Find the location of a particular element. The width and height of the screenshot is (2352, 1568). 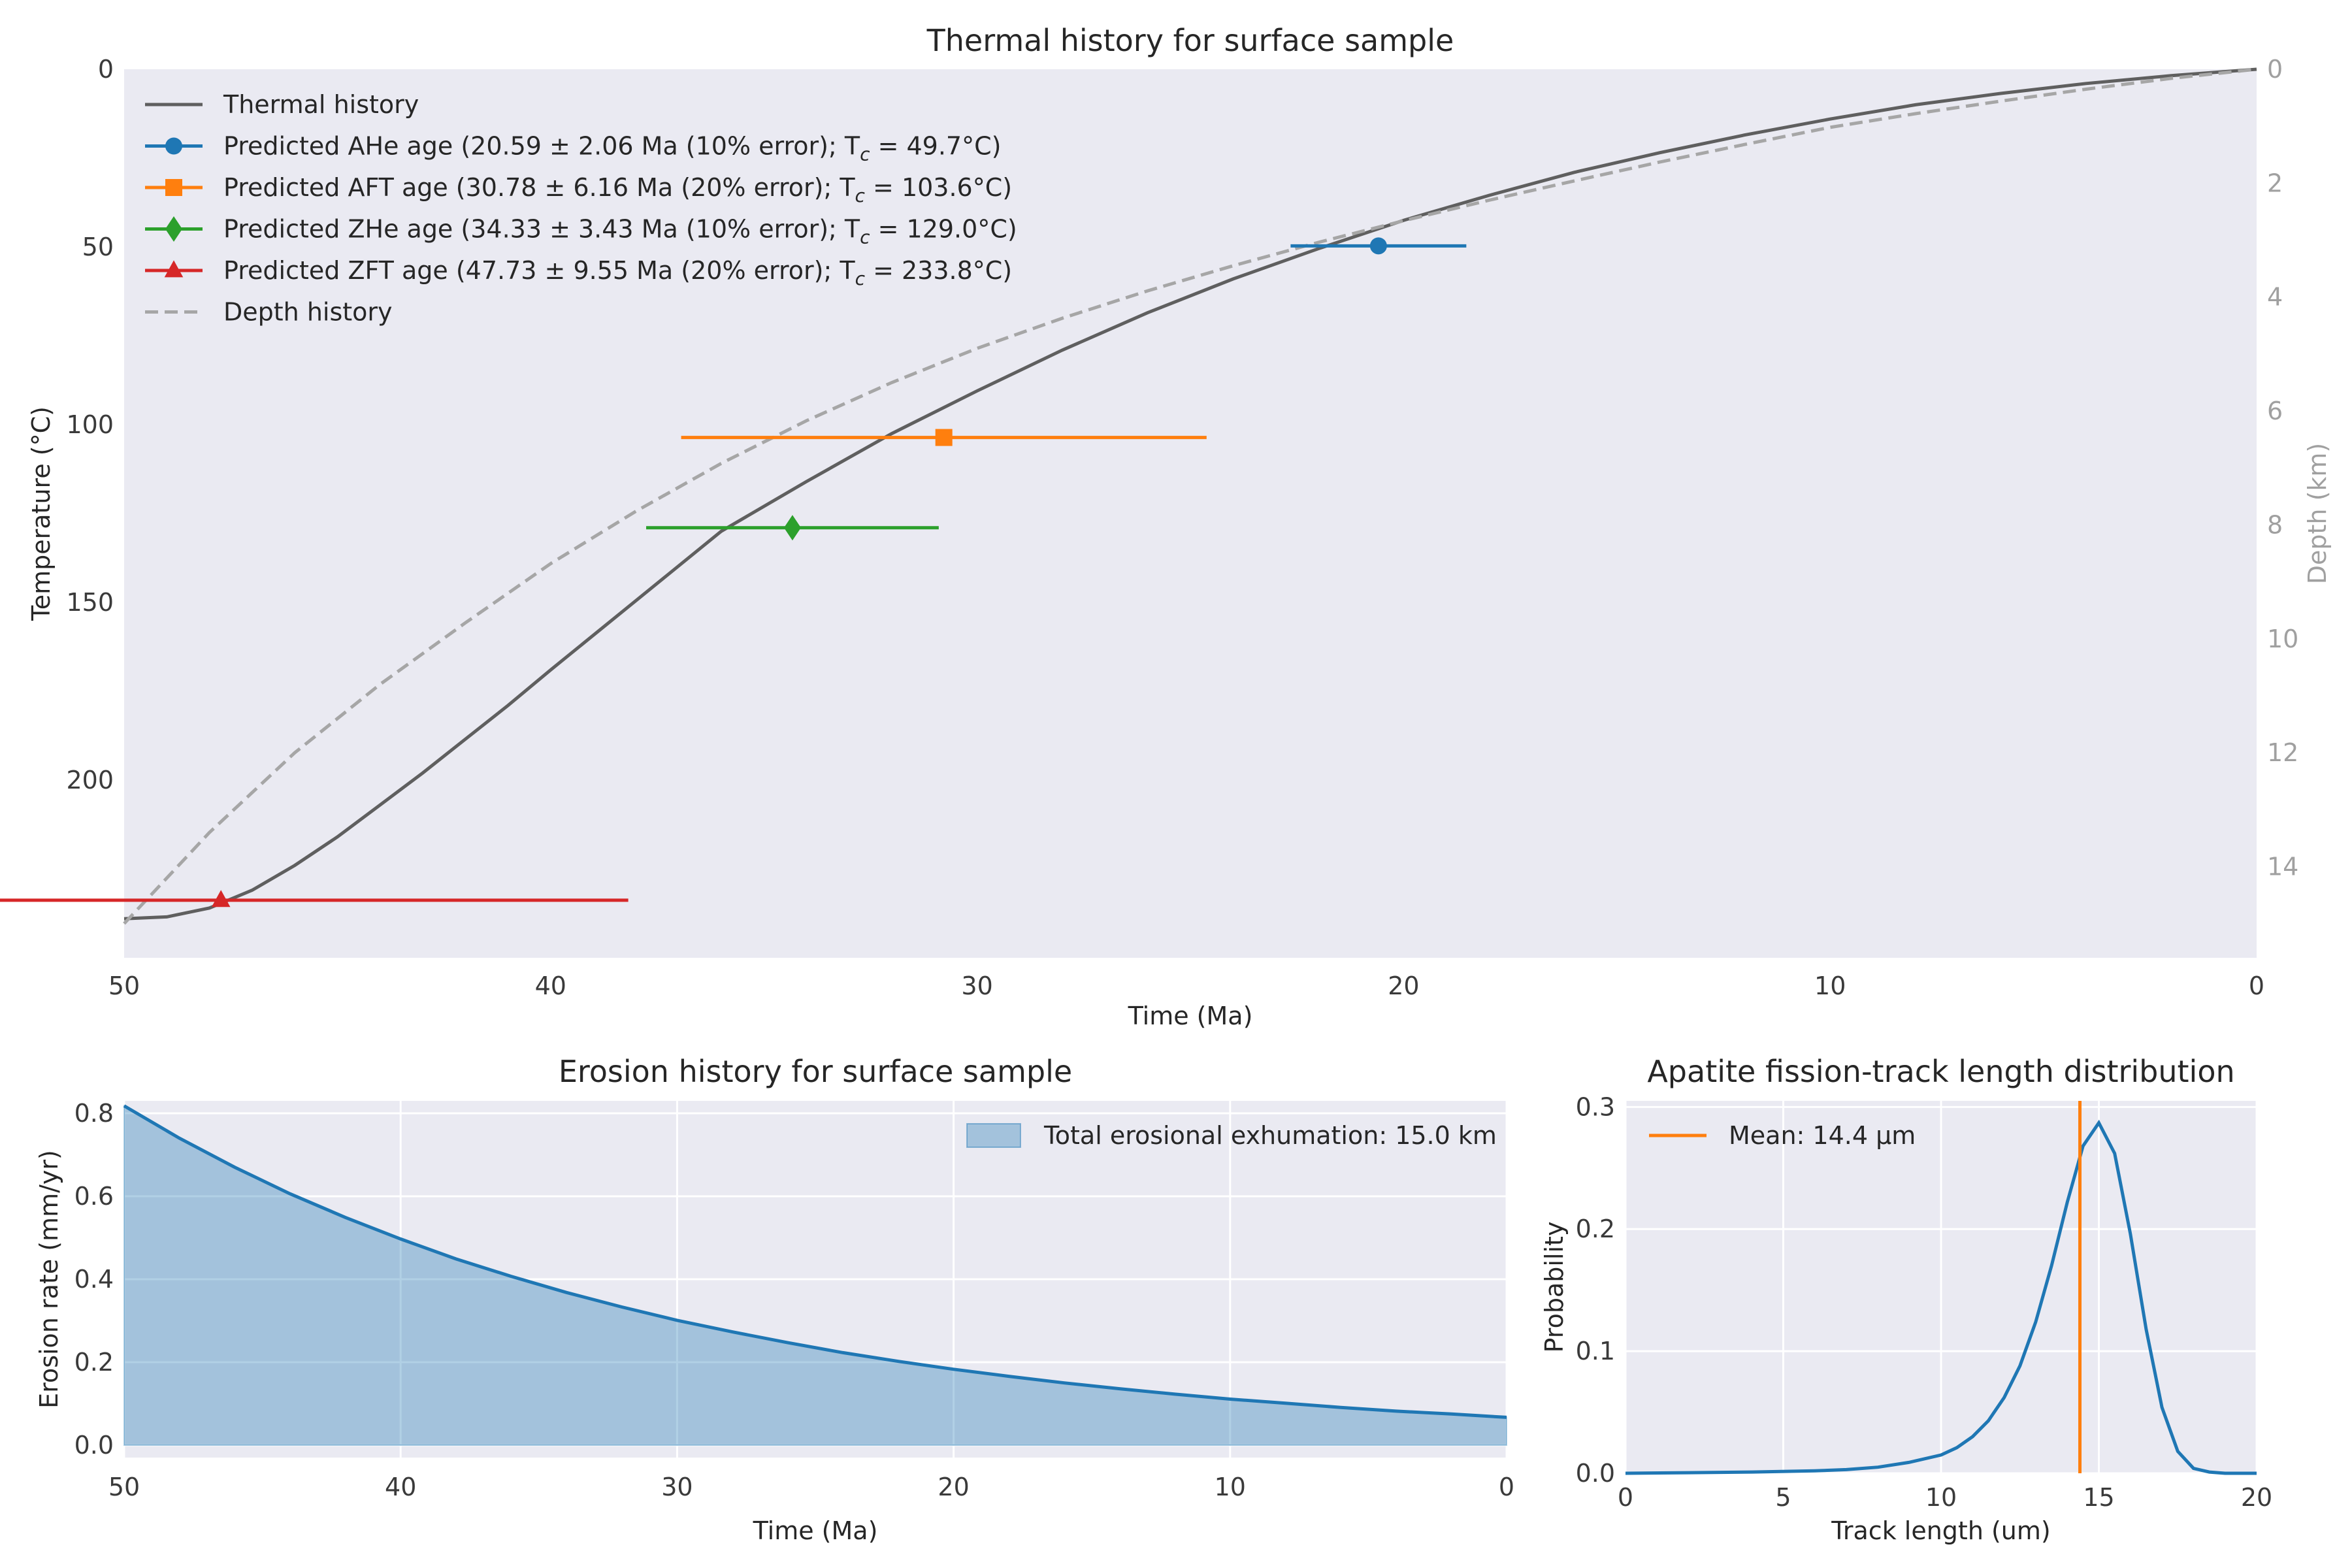

track-length-y-axis-label: Probability is located at coordinates (1554, 1287).